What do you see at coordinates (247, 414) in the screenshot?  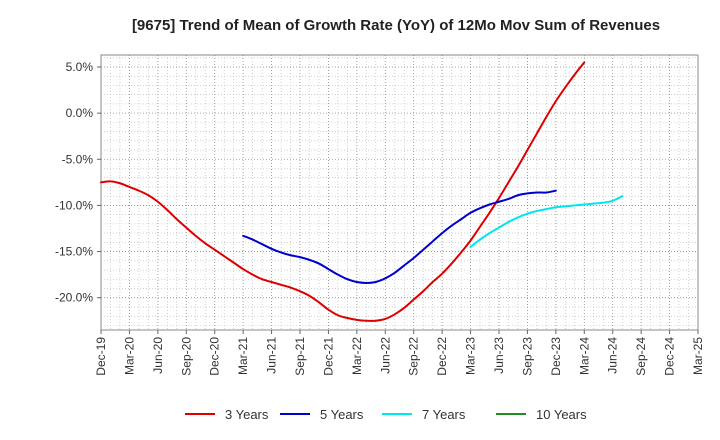 I see `legend-label-3-years: 3 Years` at bounding box center [247, 414].